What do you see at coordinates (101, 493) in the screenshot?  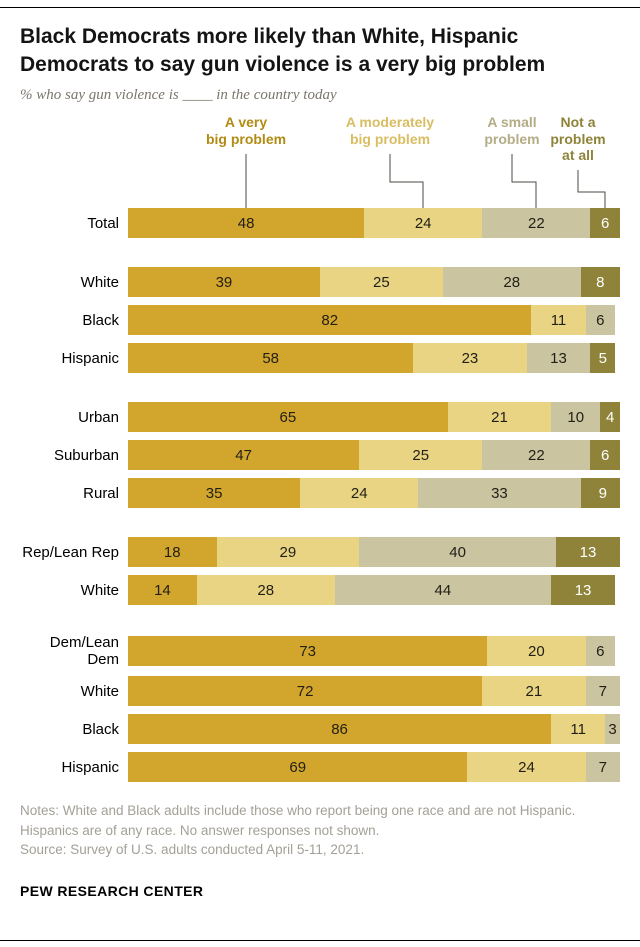 I see `row-label: Rural` at bounding box center [101, 493].